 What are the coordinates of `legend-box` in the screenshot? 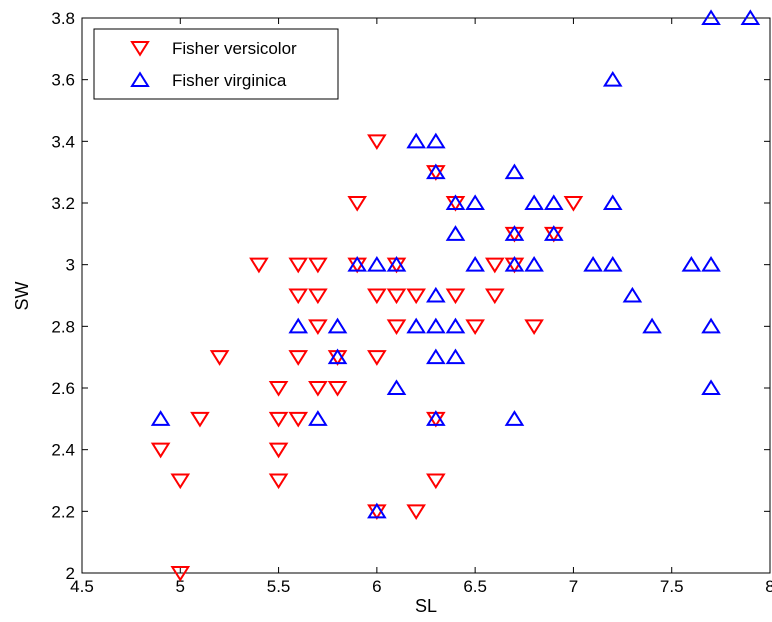 It's located at (216, 64).